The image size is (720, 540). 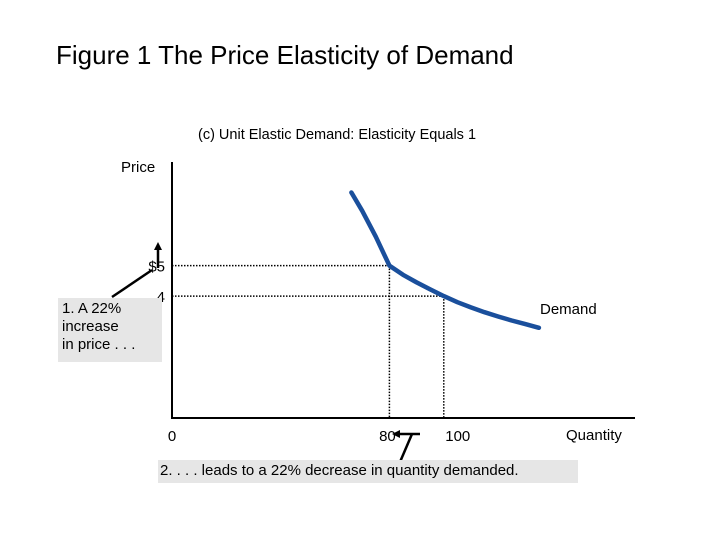 I want to click on price-increase-line-1: 1. A 22%, so click(x=92, y=308).